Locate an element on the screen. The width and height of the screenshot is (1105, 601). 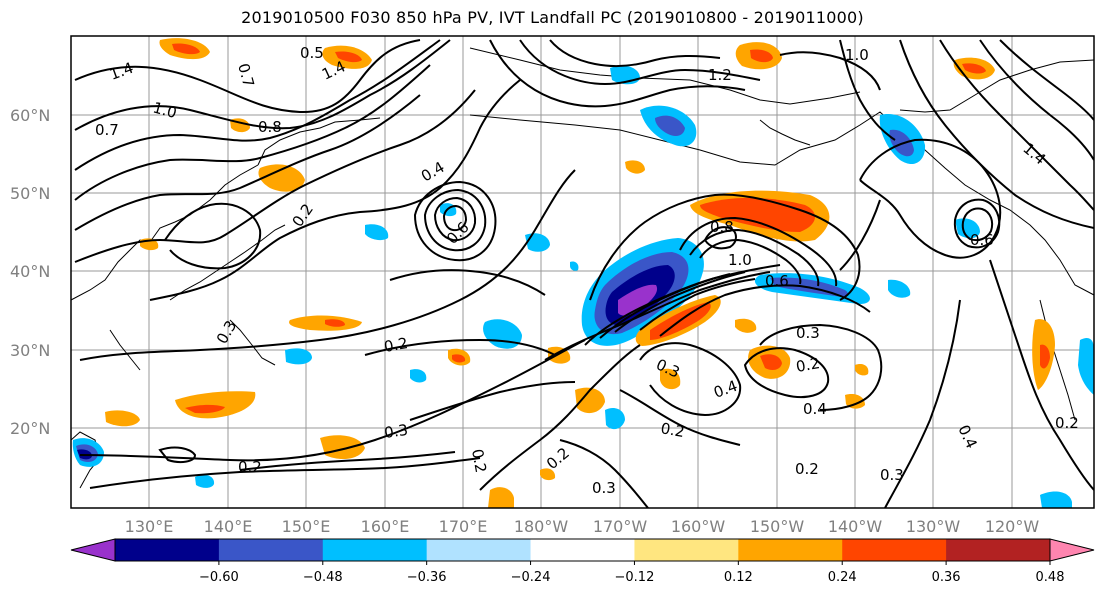
colorbar-tick-label: −0.48 is located at coordinates (323, 577).